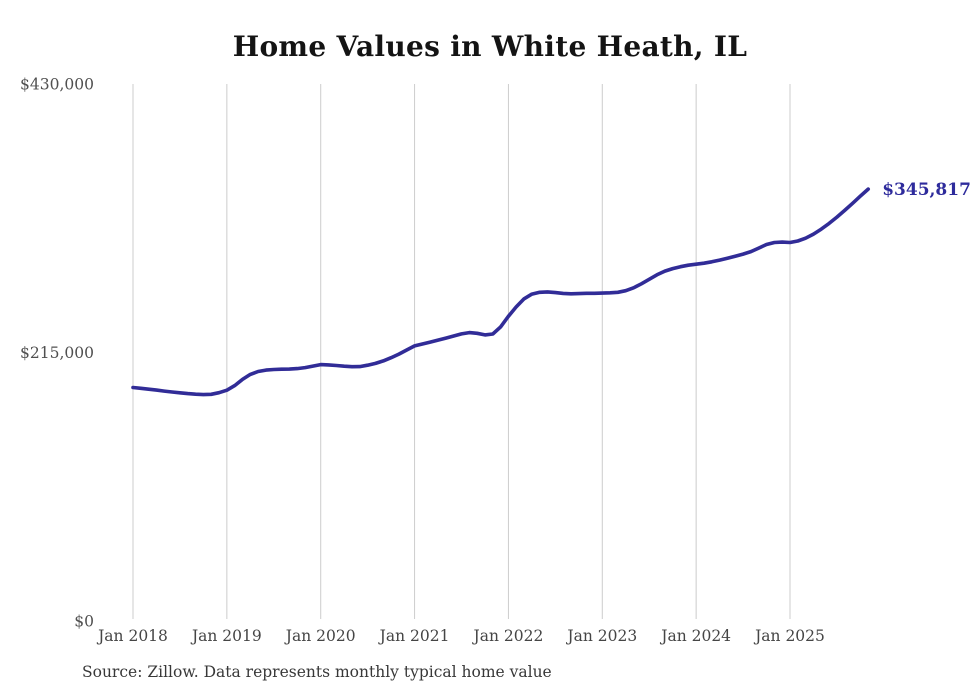 This screenshot has height=699, width=980. What do you see at coordinates (926, 190) in the screenshot?
I see `end-value-label: $345,817` at bounding box center [926, 190].